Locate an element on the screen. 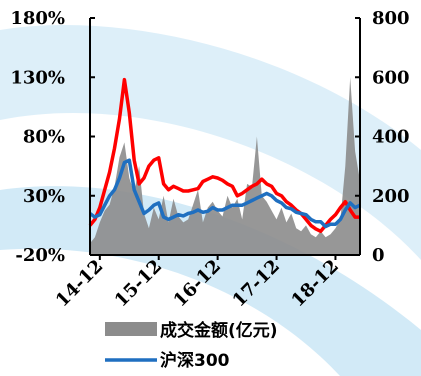 The width and height of the screenshot is (421, 376). hs300-line is located at coordinates (224, 193).